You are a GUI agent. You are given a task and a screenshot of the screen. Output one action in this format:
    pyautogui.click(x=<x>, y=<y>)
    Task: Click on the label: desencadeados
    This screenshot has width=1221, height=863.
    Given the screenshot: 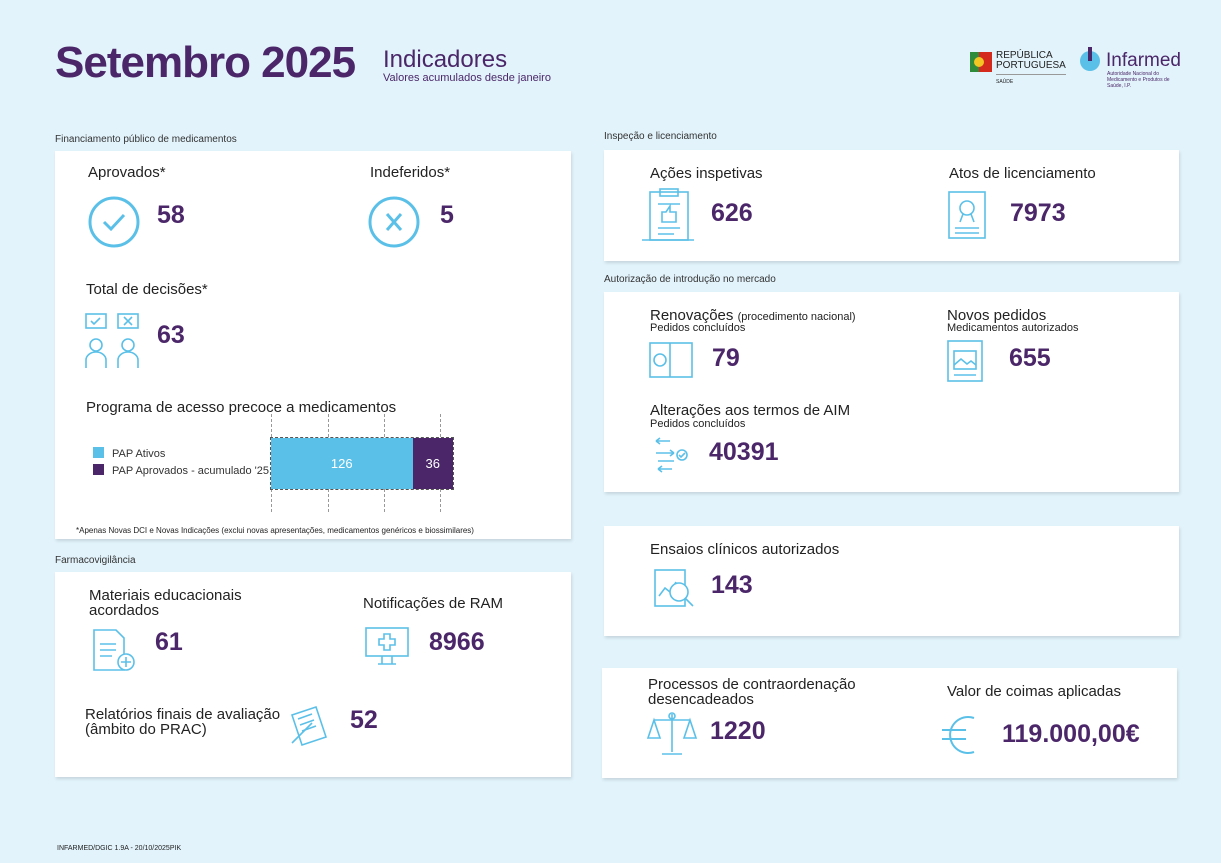 What is the action you would take?
    pyautogui.click(x=701, y=699)
    